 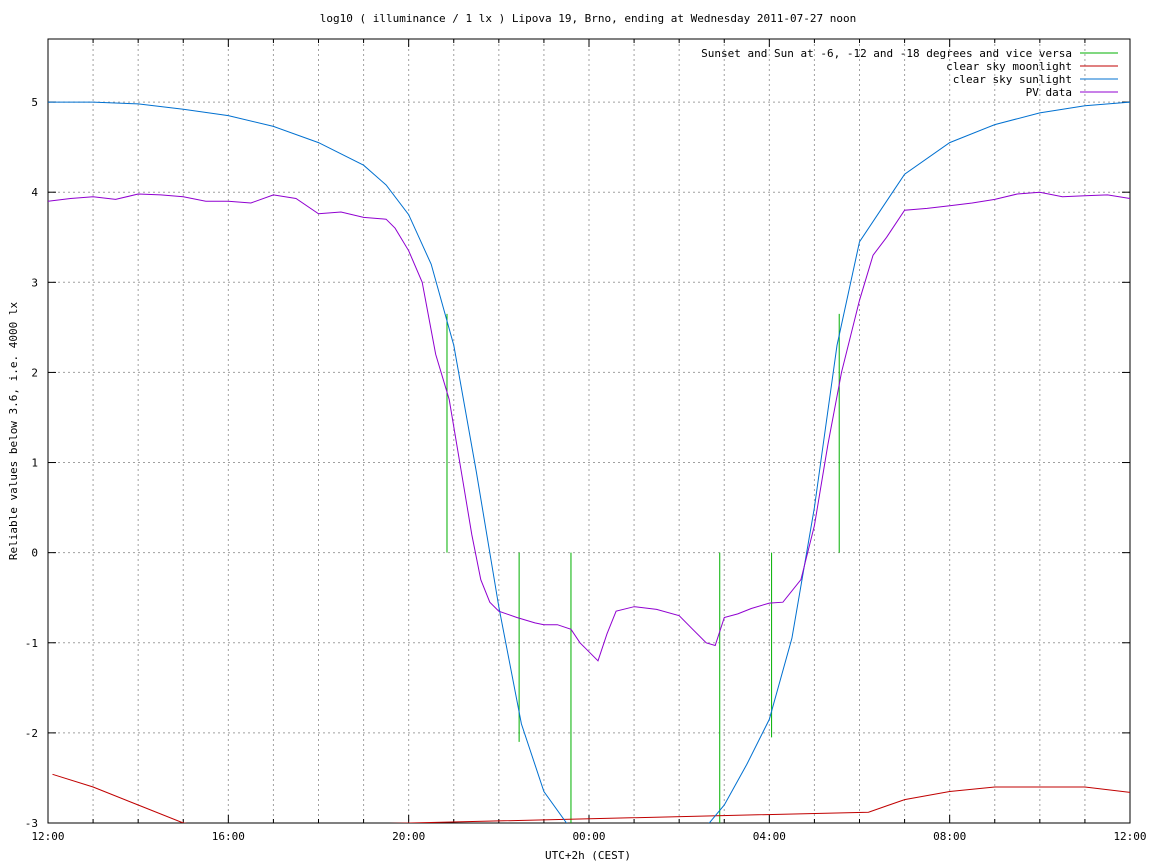 I want to click on y-tick-label: 1, so click(x=34, y=463).